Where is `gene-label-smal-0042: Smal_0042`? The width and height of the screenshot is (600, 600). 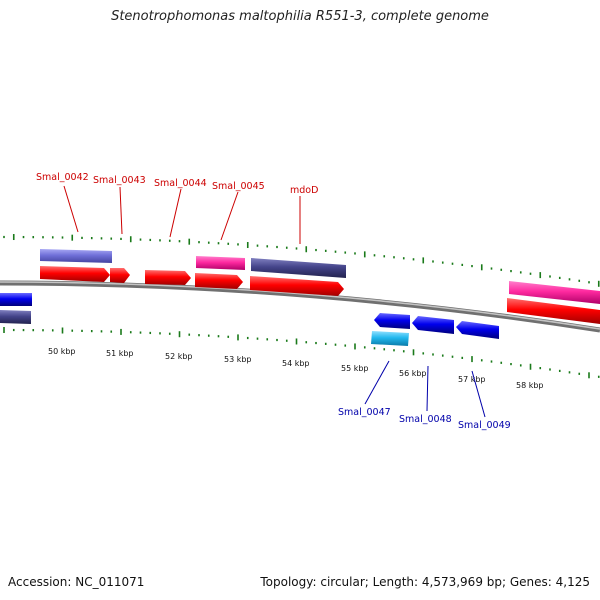
gene-label-smal-0042: Smal_0042 is located at coordinates (62, 177).